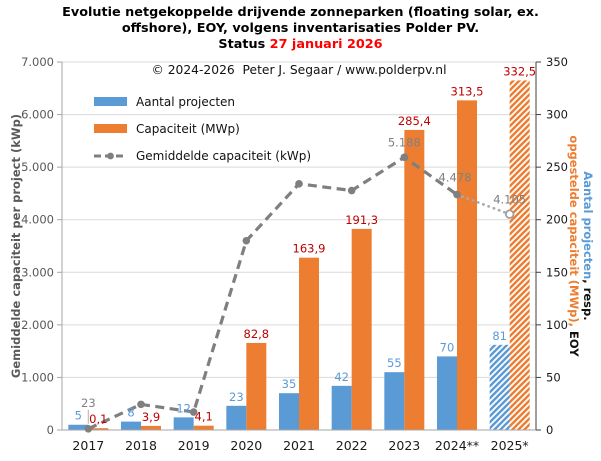  I want to click on label-capaciteit-2024**: 313,5, so click(467, 91).